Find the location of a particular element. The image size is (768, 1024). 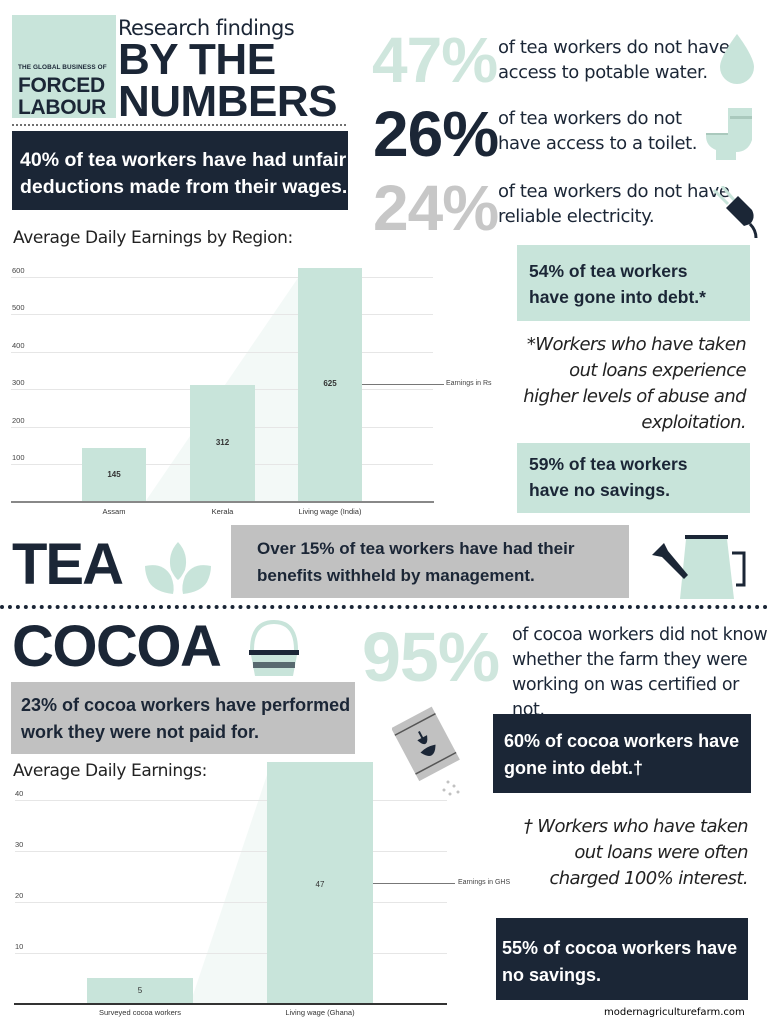

y-tick: 20 is located at coordinates (19, 895).